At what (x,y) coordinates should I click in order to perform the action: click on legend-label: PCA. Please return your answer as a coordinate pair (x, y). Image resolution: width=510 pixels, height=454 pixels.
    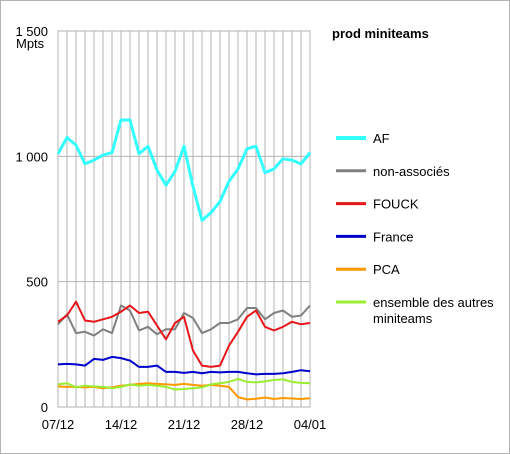
    Looking at the image, I should click on (386, 269).